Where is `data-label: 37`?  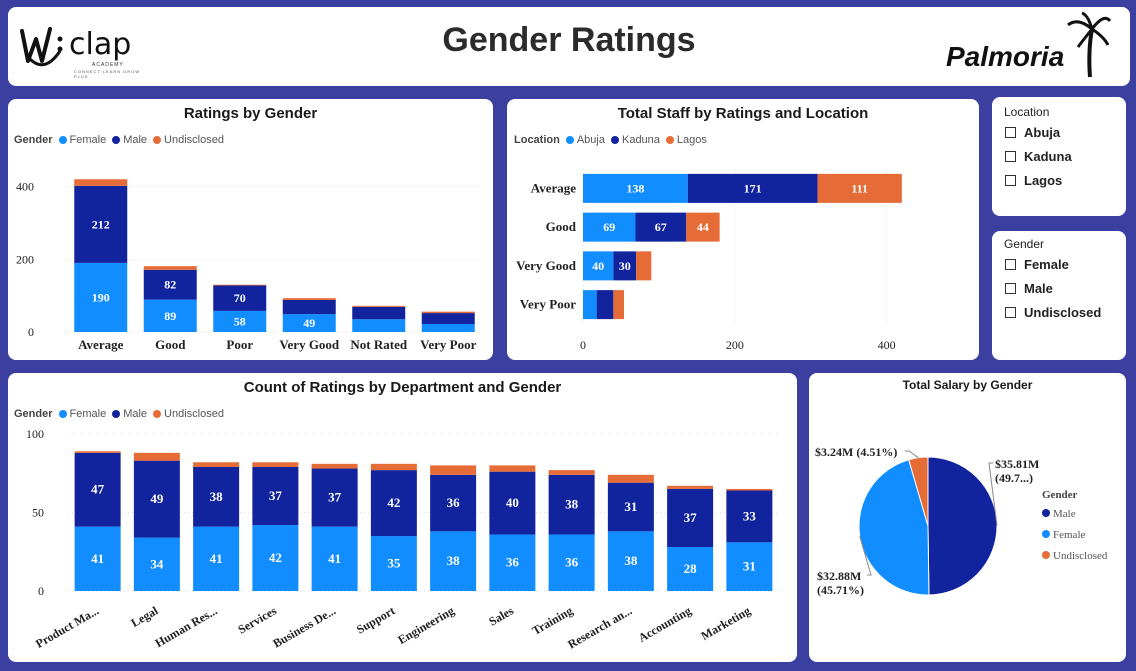 data-label: 37 is located at coordinates (276, 495).